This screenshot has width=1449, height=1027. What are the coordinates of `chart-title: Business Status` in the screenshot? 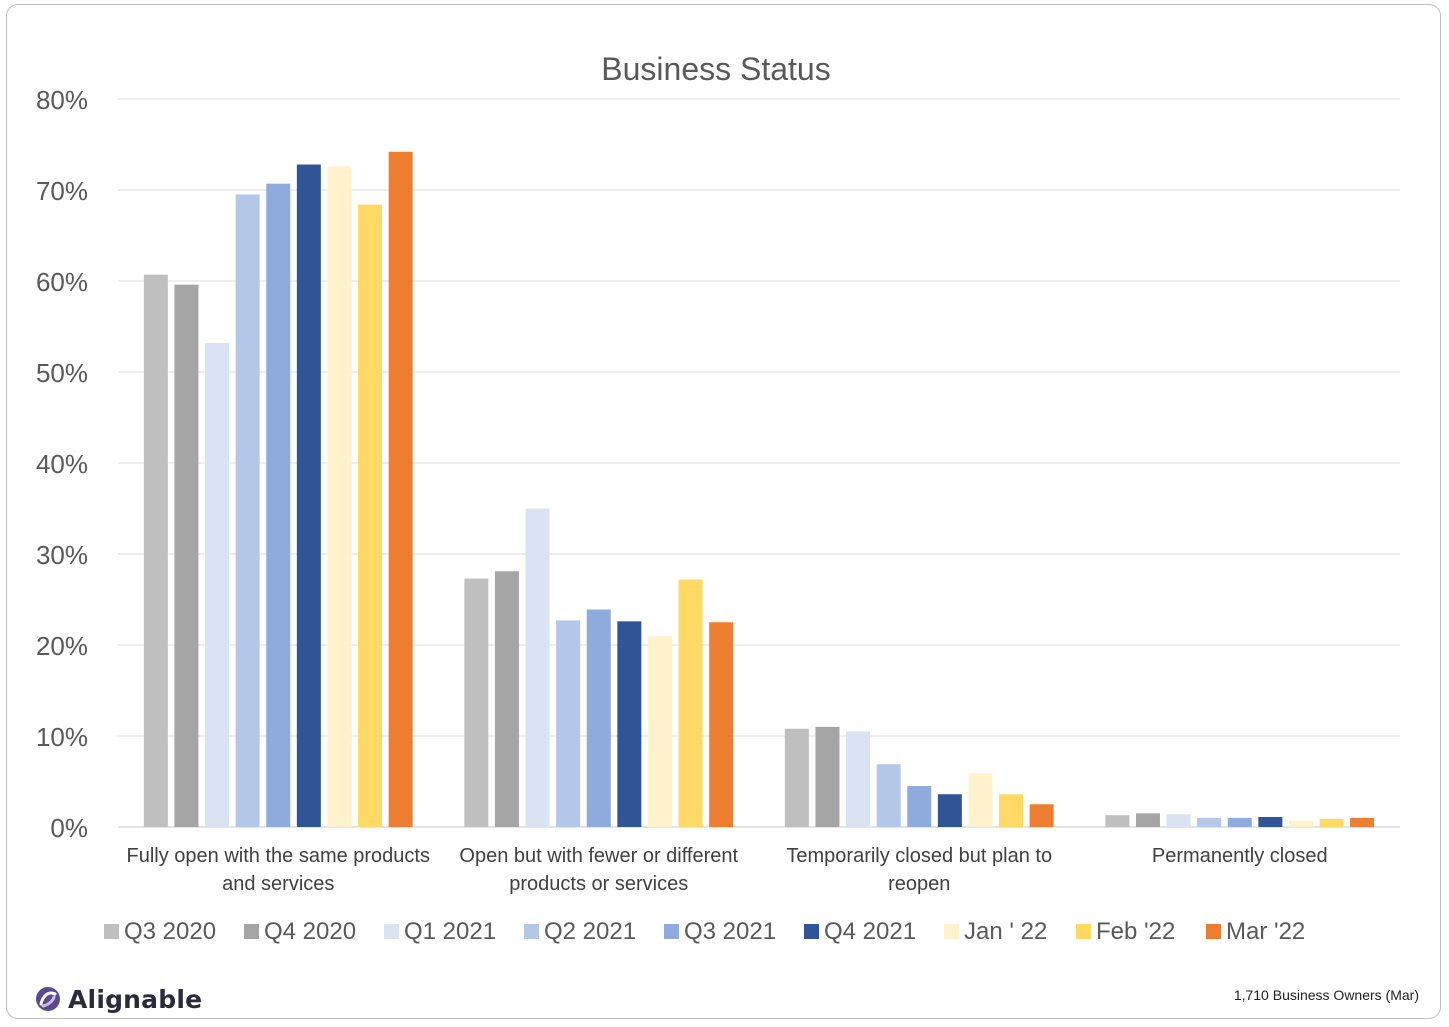 It's located at (715, 69).